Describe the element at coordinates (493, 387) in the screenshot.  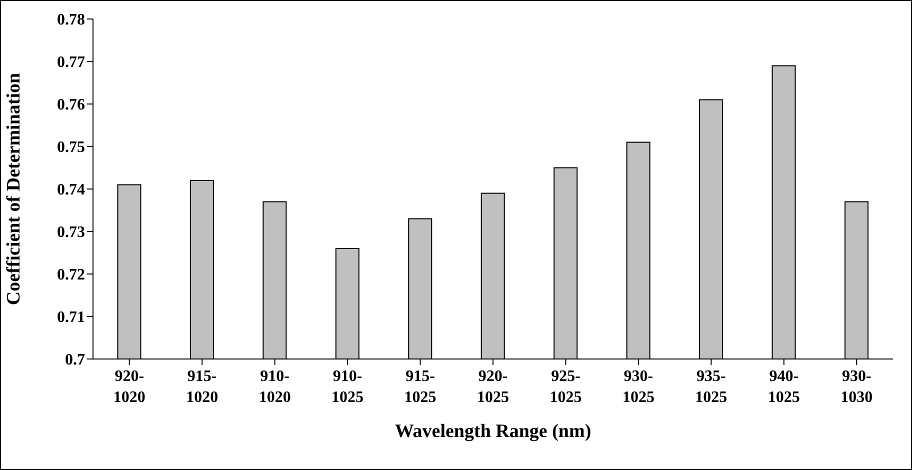
I see `x-tick-label: 920-1025` at that location.